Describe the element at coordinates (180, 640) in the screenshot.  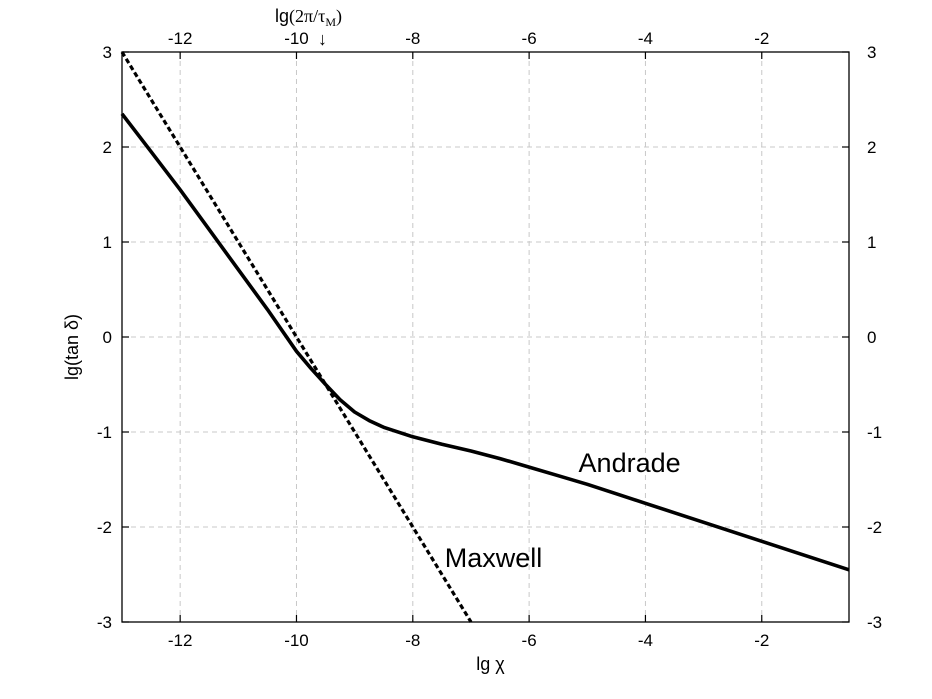
I see `x-tick-label: -12` at that location.